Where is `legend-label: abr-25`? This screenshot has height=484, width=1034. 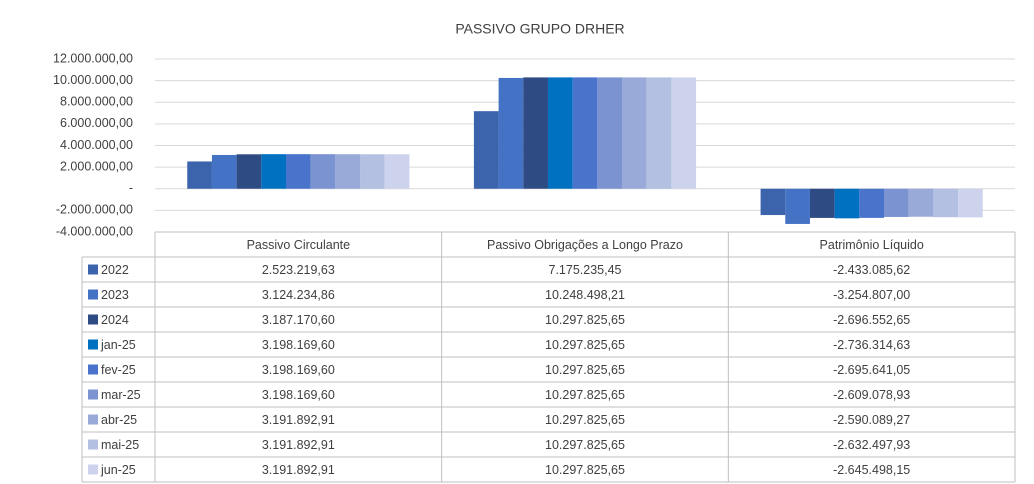 legend-label: abr-25 is located at coordinates (119, 420).